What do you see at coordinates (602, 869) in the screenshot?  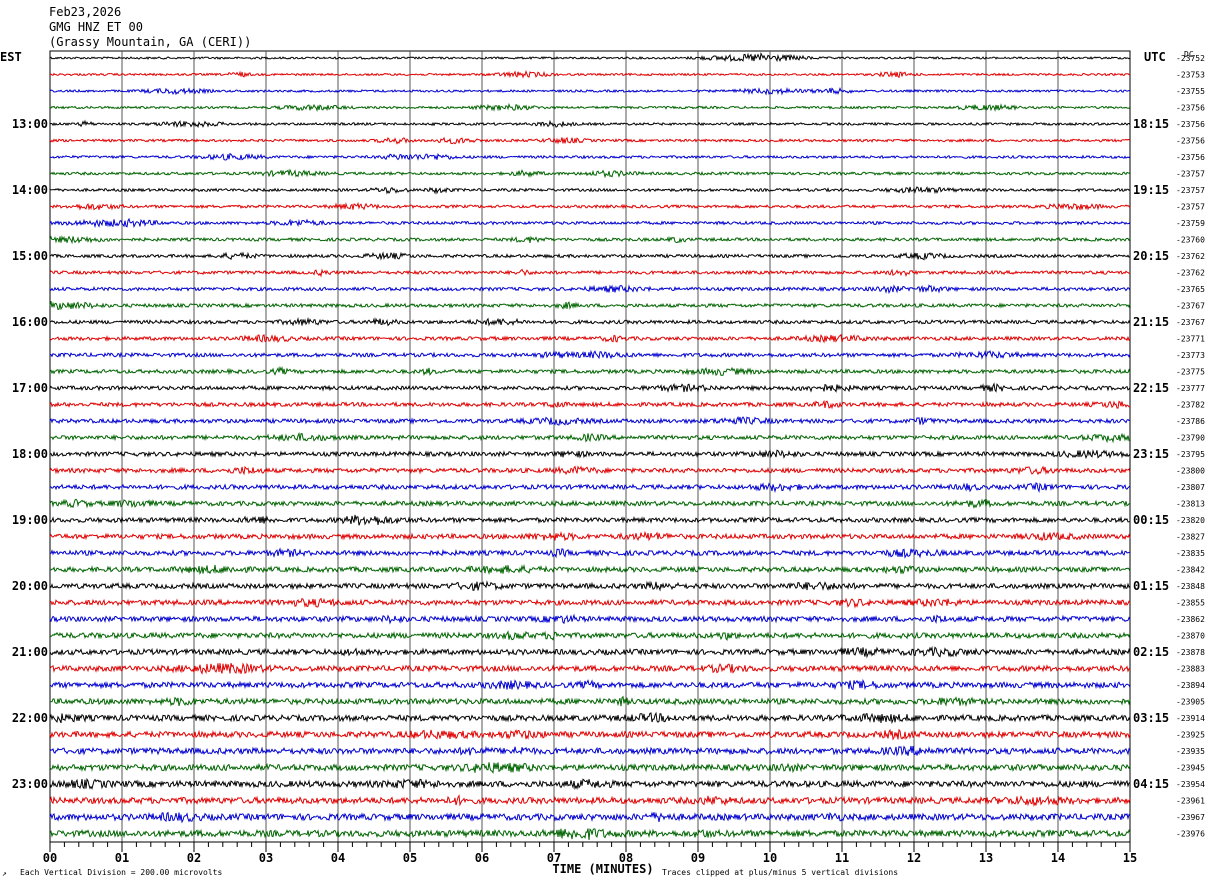 I see `x-axis-title: TIME (MINUTES)` at bounding box center [602, 869].